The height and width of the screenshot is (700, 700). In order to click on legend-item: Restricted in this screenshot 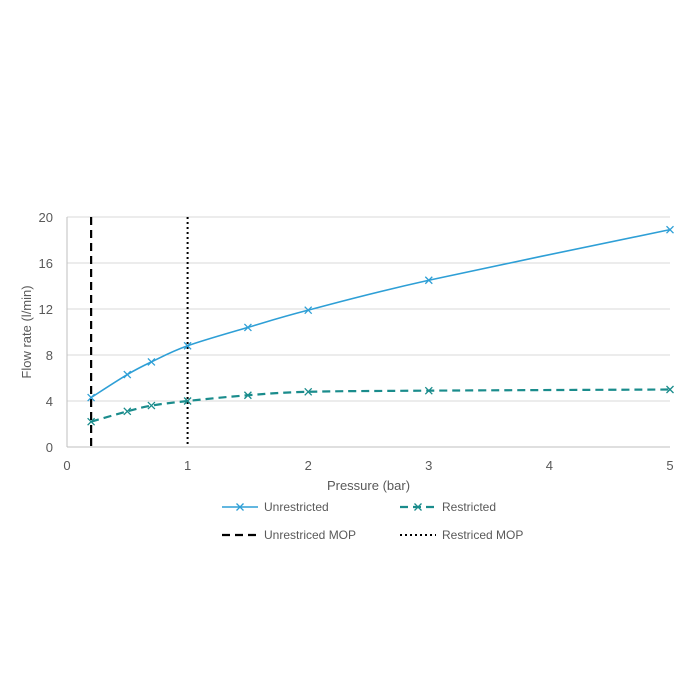, I will do `click(448, 507)`.